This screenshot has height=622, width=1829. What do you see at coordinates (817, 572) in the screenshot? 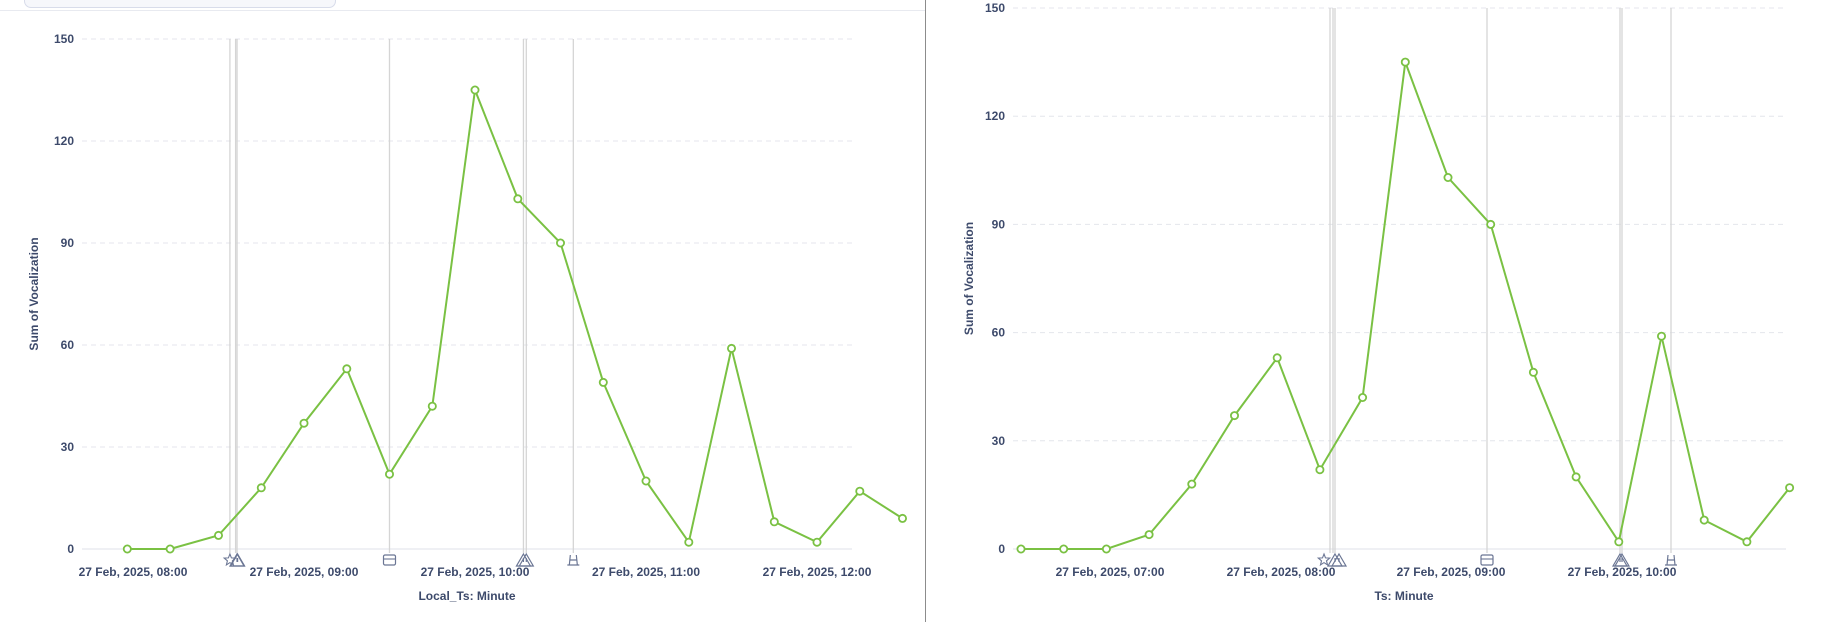
I see `x-tick-label: 27 Feb, 2025, 12:00` at bounding box center [817, 572].